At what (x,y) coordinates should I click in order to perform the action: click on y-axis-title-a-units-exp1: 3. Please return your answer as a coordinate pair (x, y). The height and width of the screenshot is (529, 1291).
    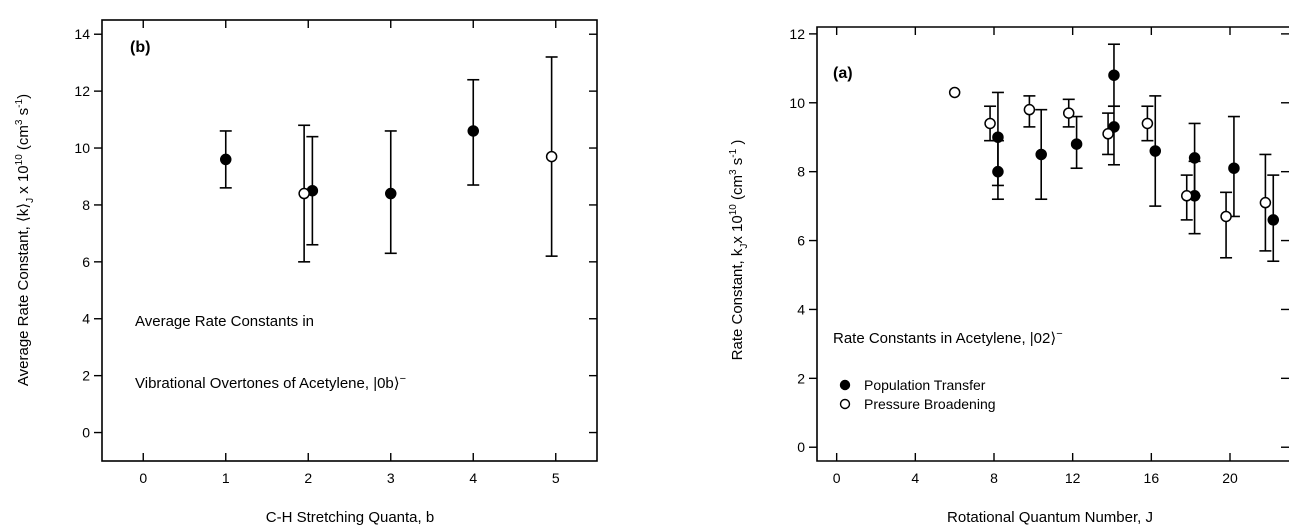
    Looking at the image, I should click on (733, 172).